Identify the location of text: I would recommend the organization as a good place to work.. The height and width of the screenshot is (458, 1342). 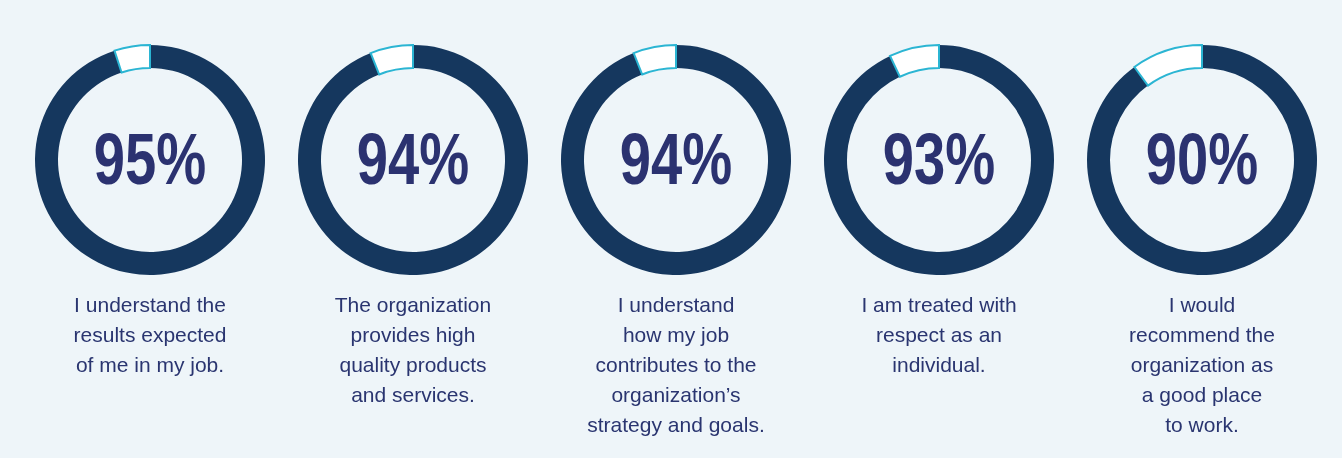
(1202, 364).